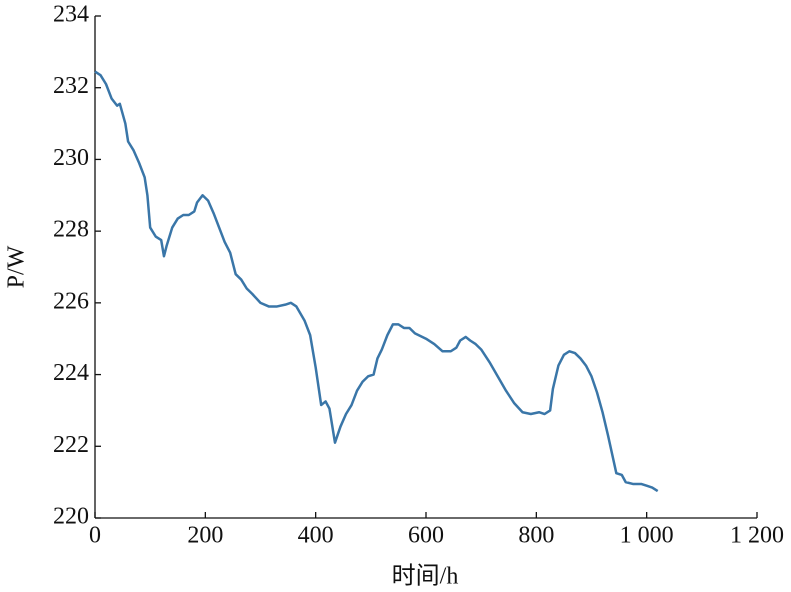 This screenshot has width=791, height=592. Describe the element at coordinates (95, 536) in the screenshot. I see `x-tick-label: 0` at that location.